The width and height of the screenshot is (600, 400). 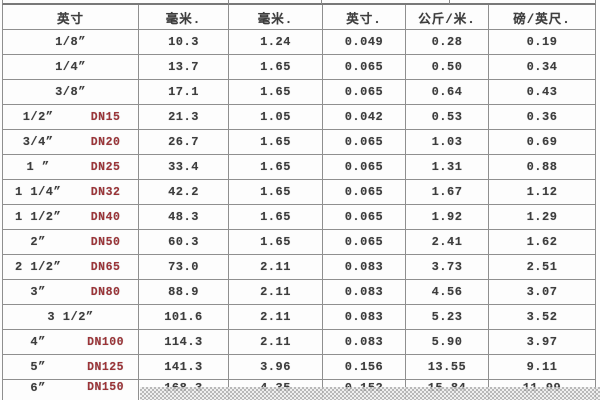 What do you see at coordinates (184, 67) in the screenshot?
I see `value-cell-od_mm: 13.7` at bounding box center [184, 67].